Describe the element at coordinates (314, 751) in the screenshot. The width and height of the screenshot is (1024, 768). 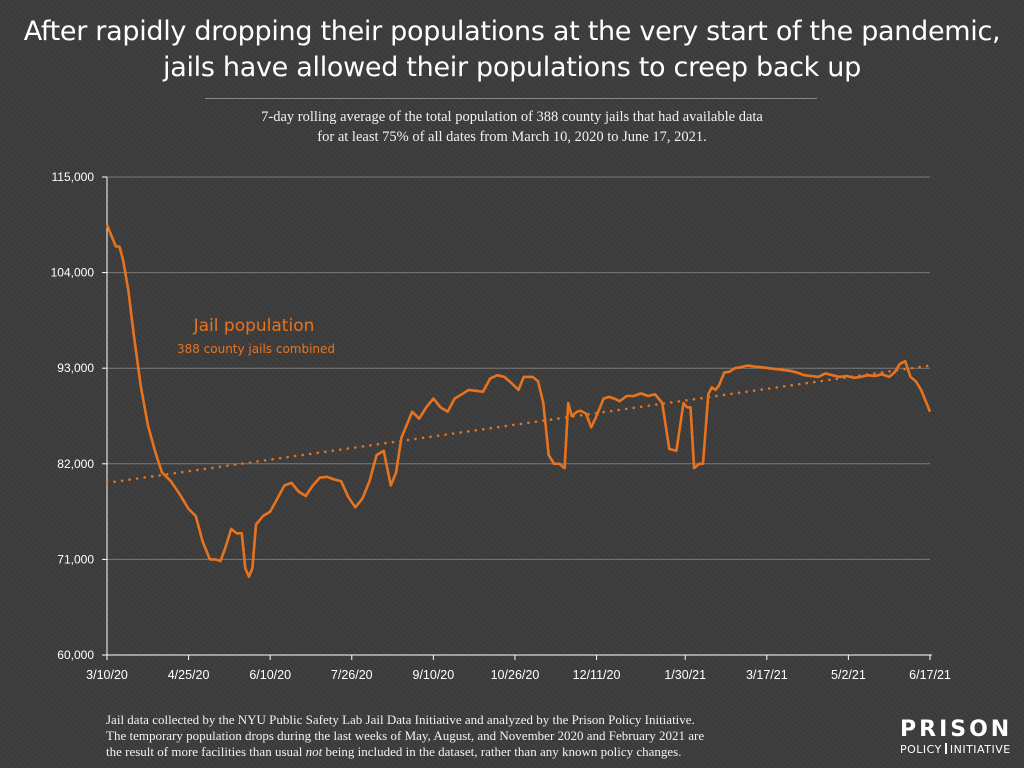
I see `source-note-emphasis: not` at that location.